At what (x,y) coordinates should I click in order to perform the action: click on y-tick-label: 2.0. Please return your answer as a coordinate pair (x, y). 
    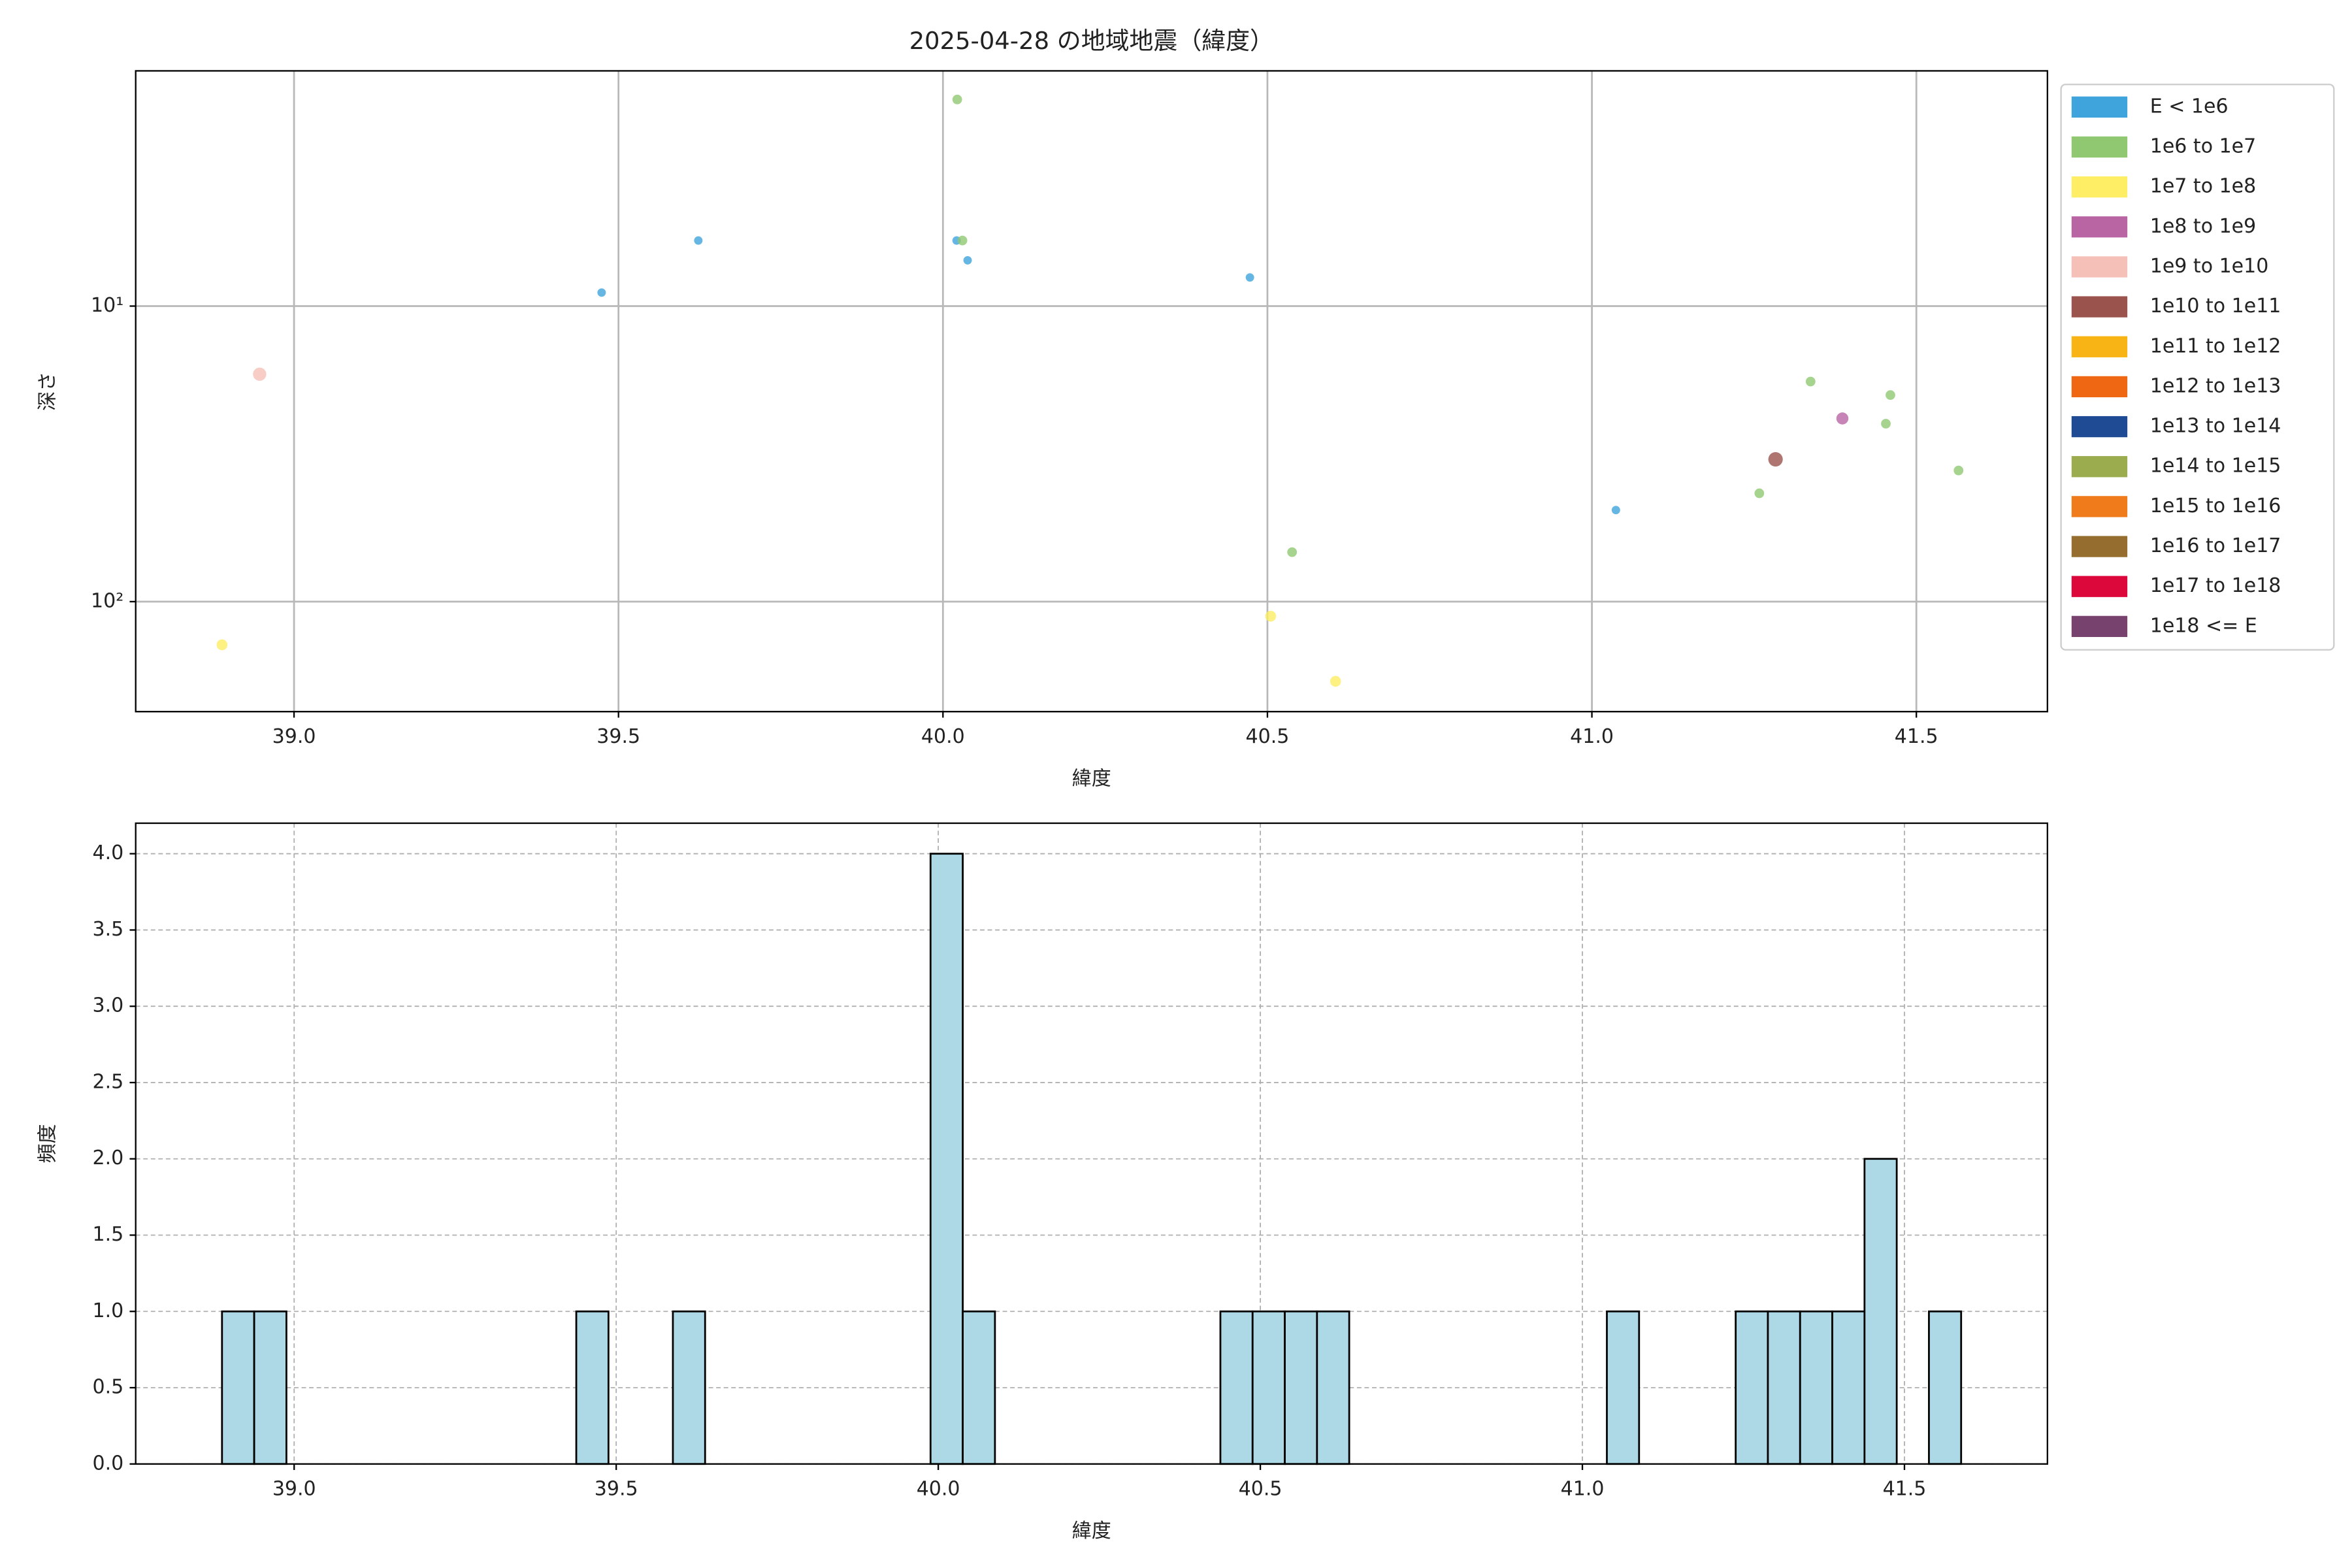
    Looking at the image, I should click on (108, 1158).